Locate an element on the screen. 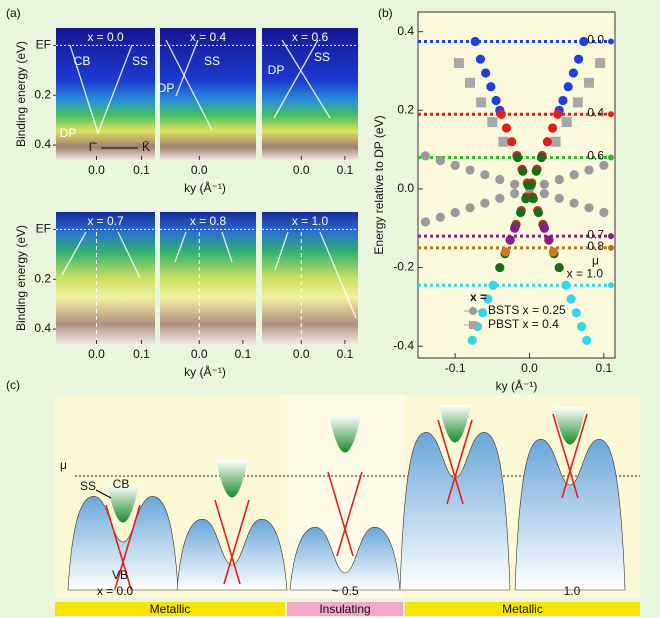  phase-label: Insulating is located at coordinates (344, 609).